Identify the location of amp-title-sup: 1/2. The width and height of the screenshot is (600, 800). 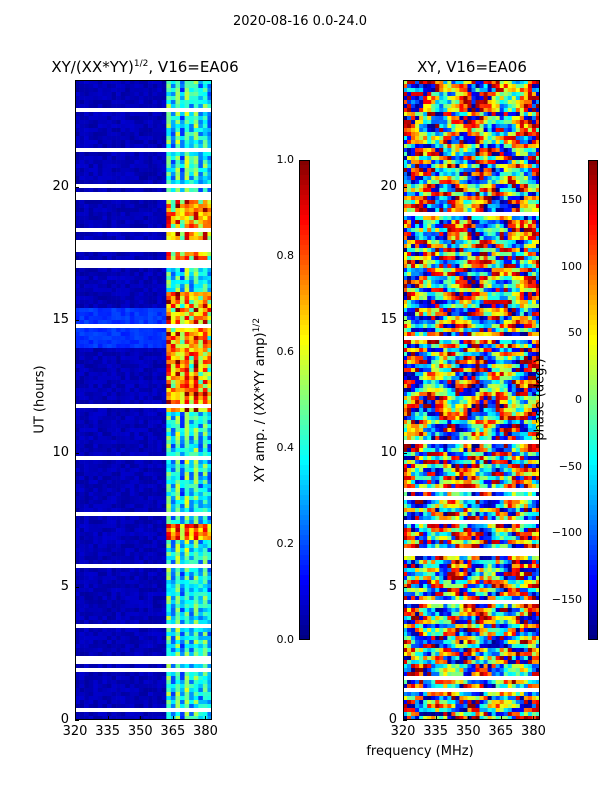
(141, 64).